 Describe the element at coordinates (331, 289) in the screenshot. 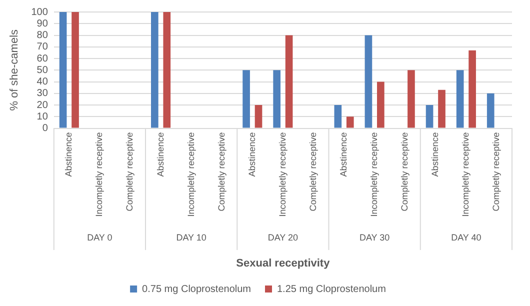

I see `legend-label: 1.25 mg Cloprostenolum` at that location.